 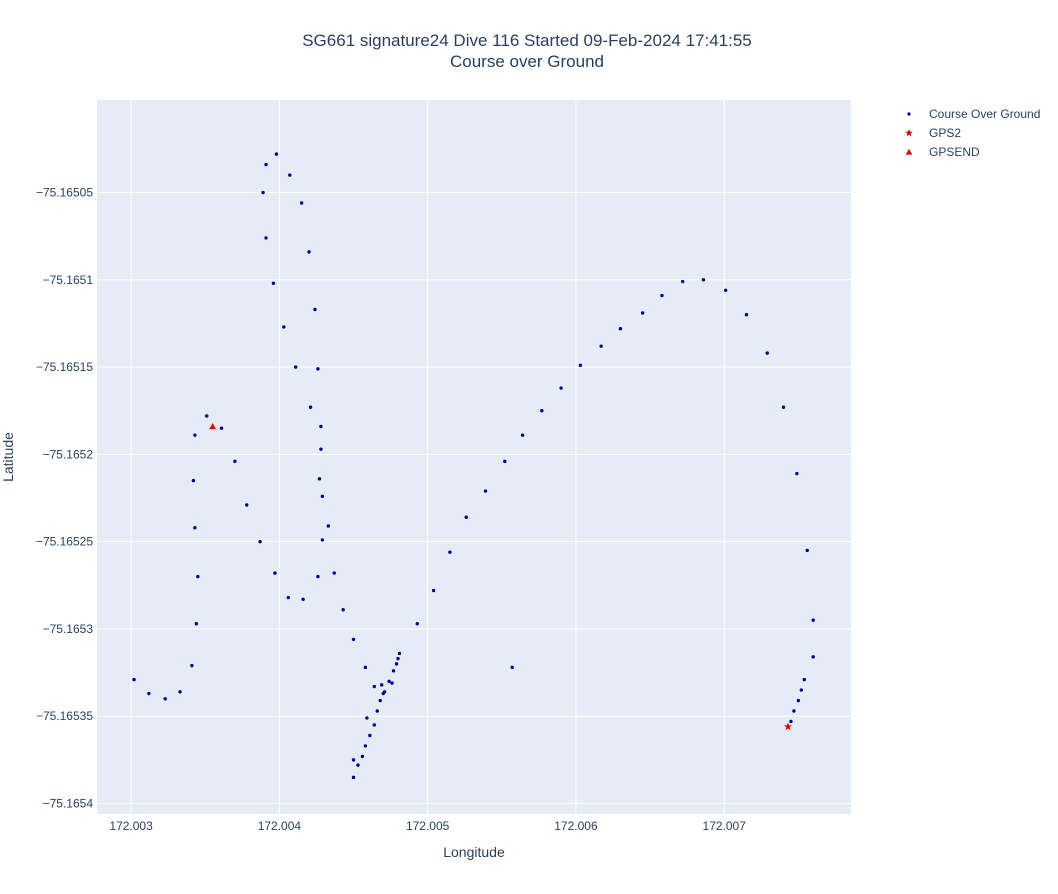 I want to click on x-tick-labels: 172.003 172.004 172.005 172.006 172.007, so click(x=427, y=826).